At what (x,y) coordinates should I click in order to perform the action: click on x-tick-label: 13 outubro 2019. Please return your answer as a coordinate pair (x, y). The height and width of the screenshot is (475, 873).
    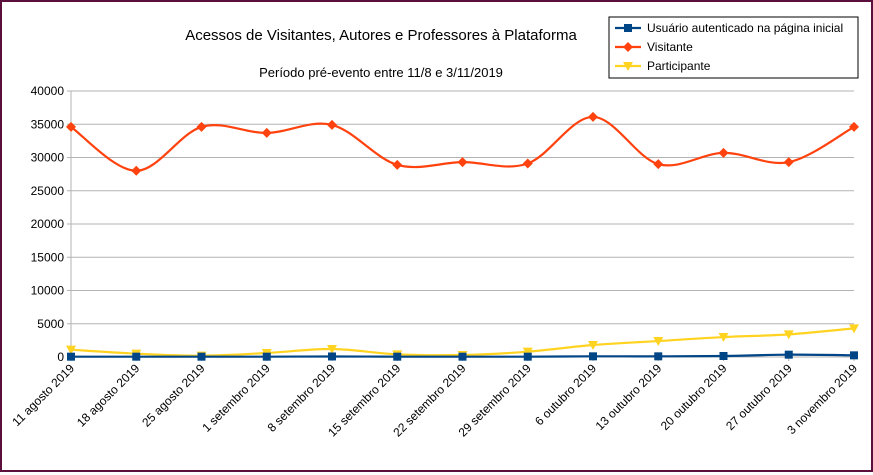
    Looking at the image, I should click on (629, 397).